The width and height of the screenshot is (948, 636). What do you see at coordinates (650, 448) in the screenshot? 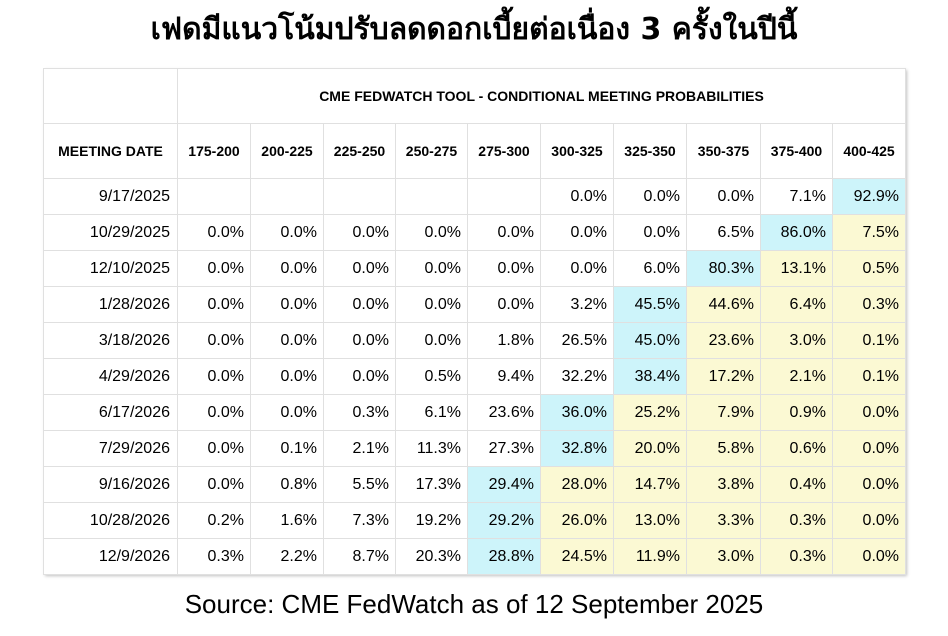
I see `probability-cell: 20.0%` at bounding box center [650, 448].